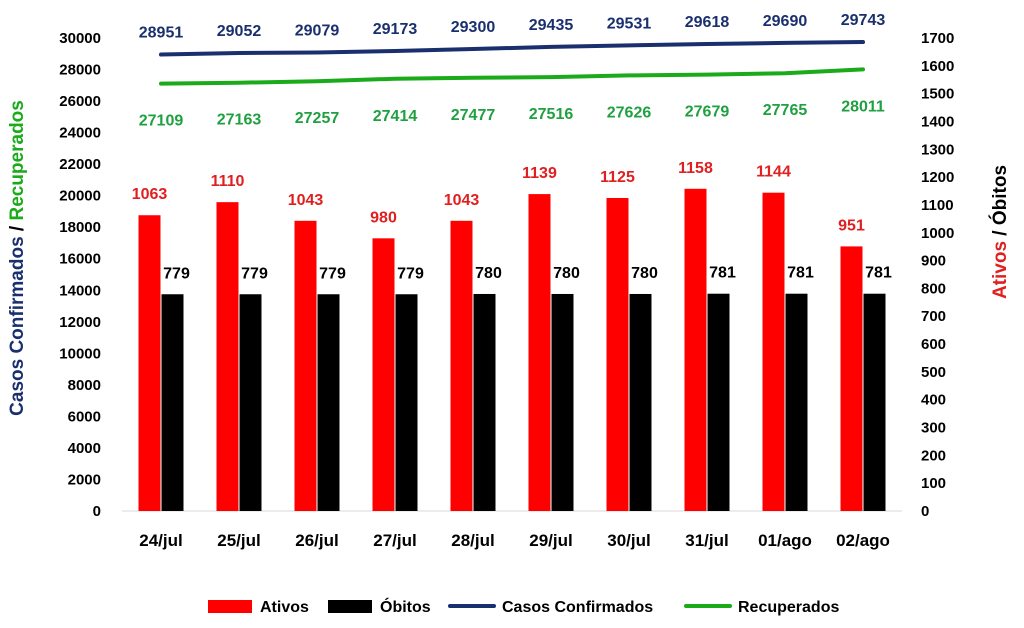 This screenshot has width=1024, height=628. Describe the element at coordinates (80, 196) in the screenshot. I see `y-left-tick-label: 20000` at that location.